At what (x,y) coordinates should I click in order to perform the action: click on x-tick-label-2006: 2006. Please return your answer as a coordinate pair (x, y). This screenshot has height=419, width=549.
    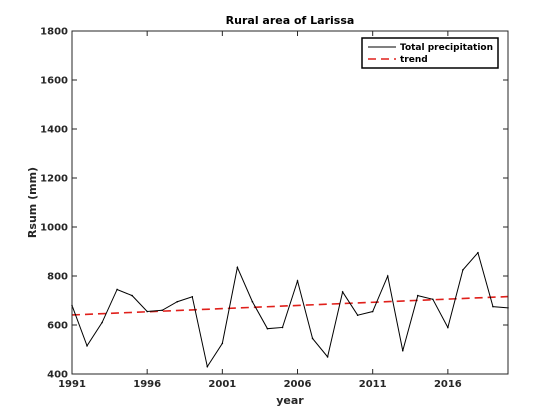
    Looking at the image, I should click on (298, 384).